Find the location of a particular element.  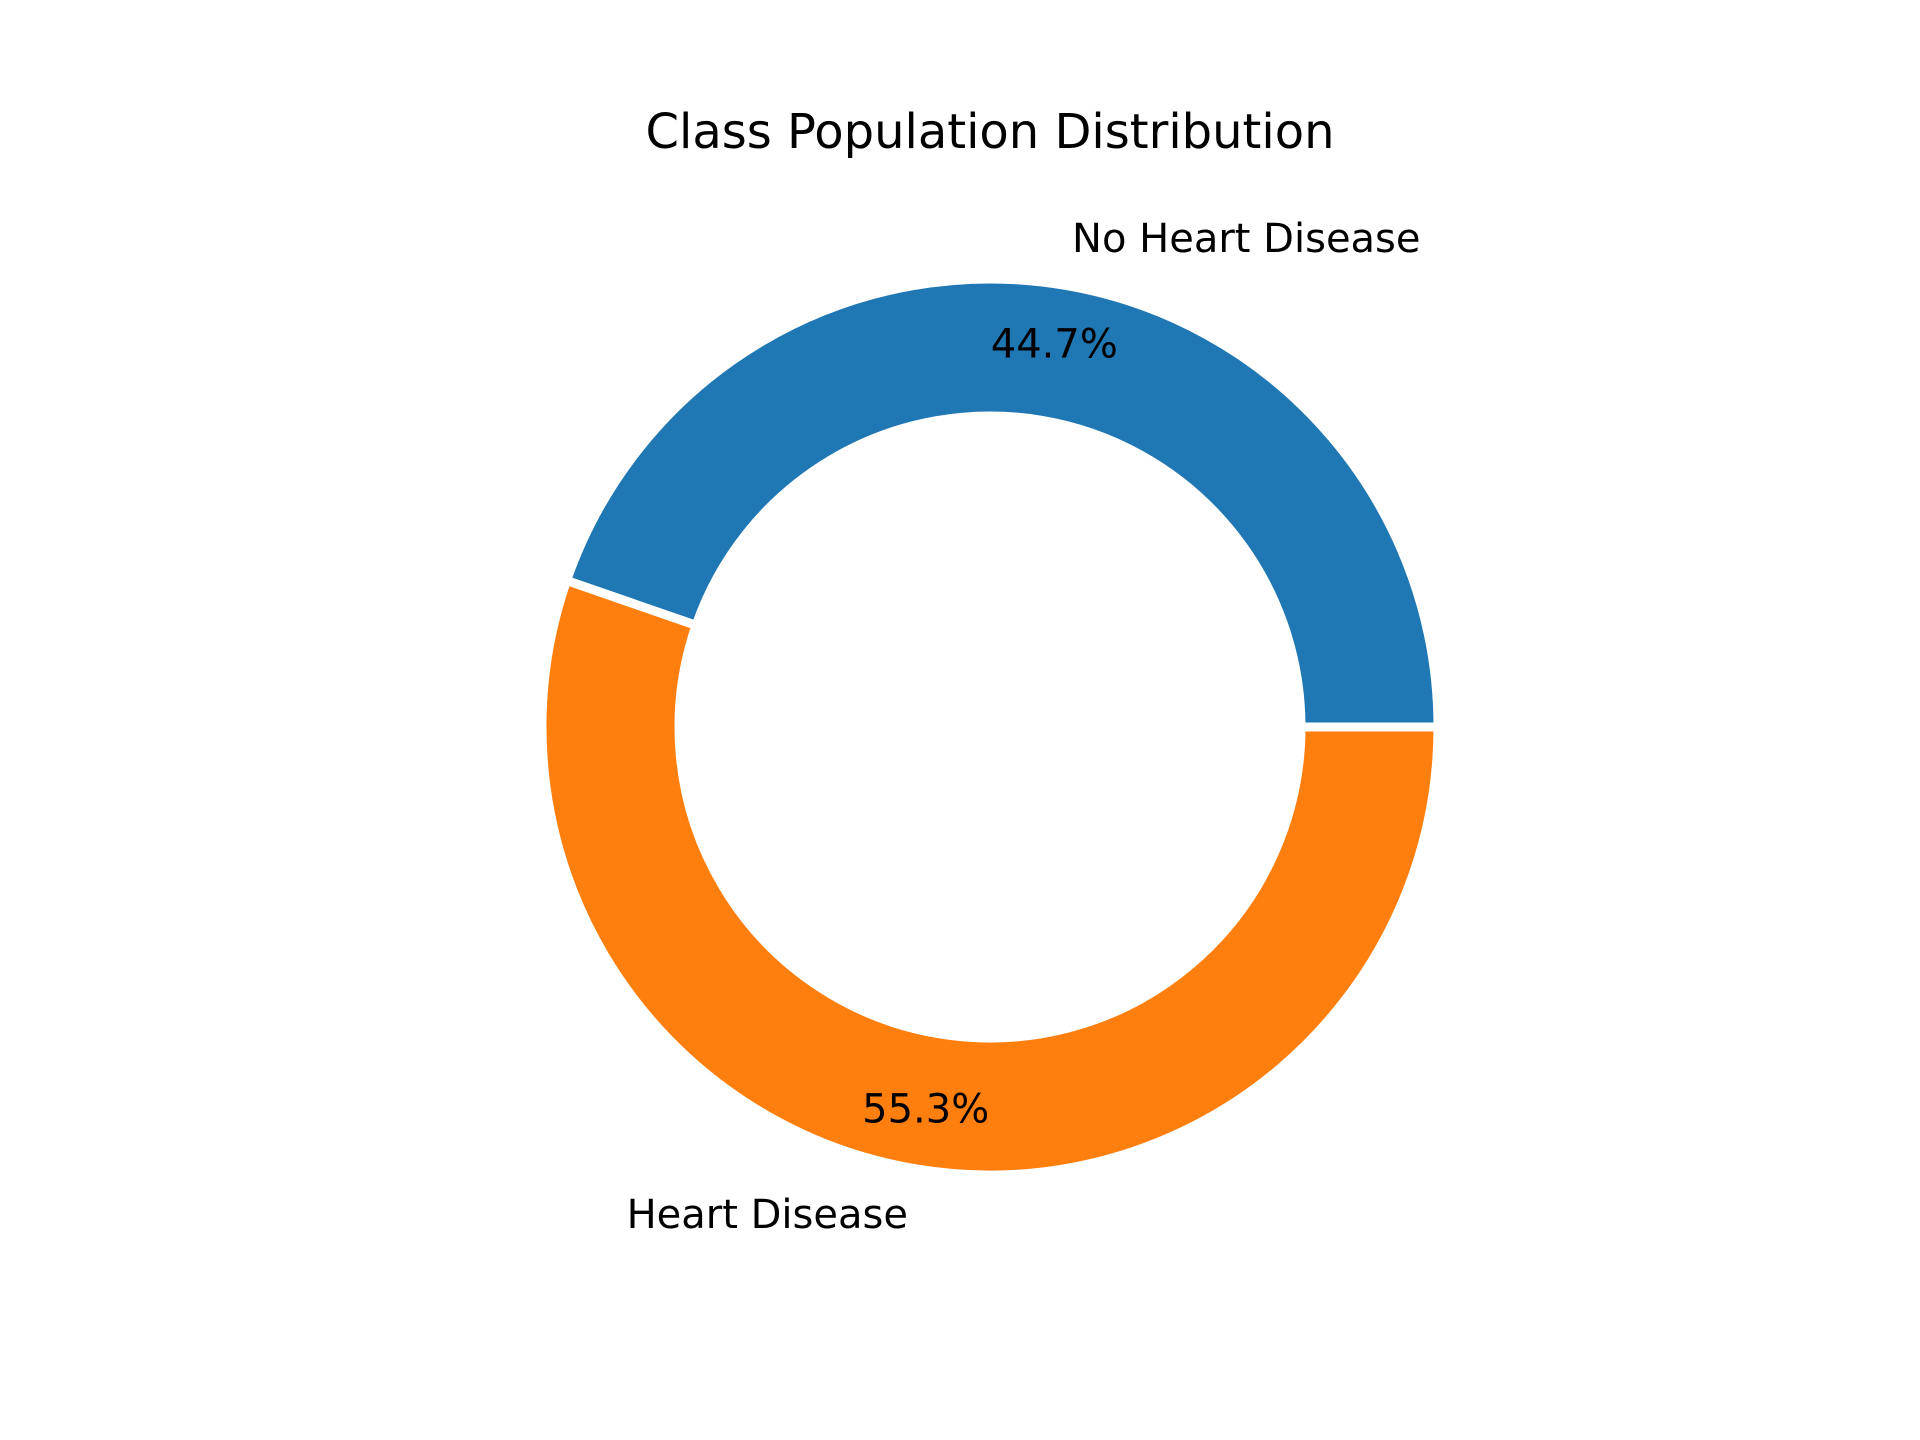

chart-title: Class Population Distribution is located at coordinates (989, 132).